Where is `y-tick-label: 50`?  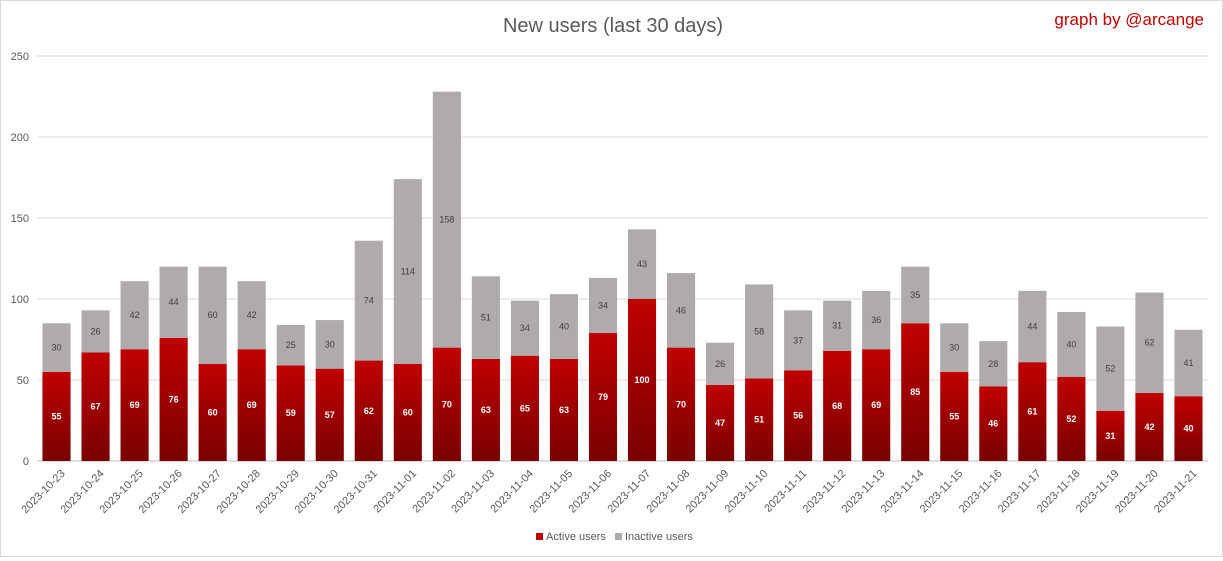
y-tick-label: 50 is located at coordinates (23, 381).